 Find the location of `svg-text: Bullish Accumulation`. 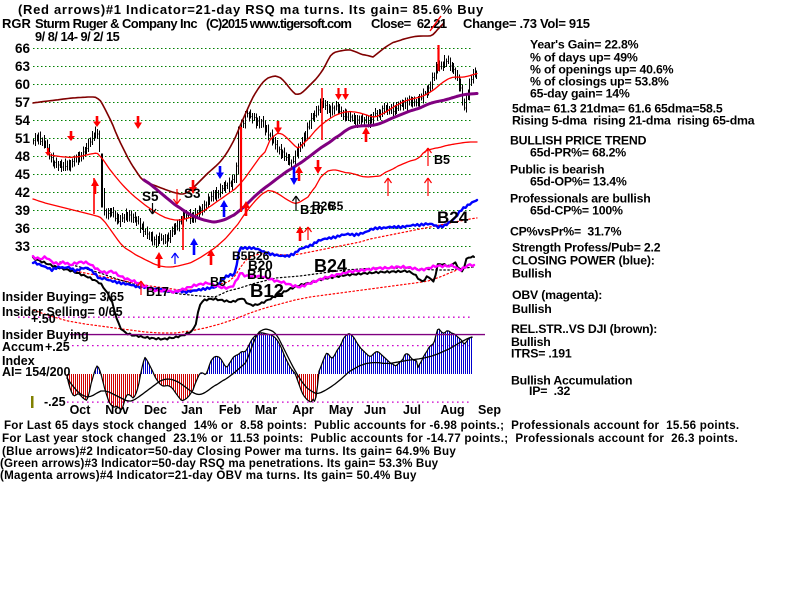

svg-text: Bullish Accumulation is located at coordinates (571, 381).